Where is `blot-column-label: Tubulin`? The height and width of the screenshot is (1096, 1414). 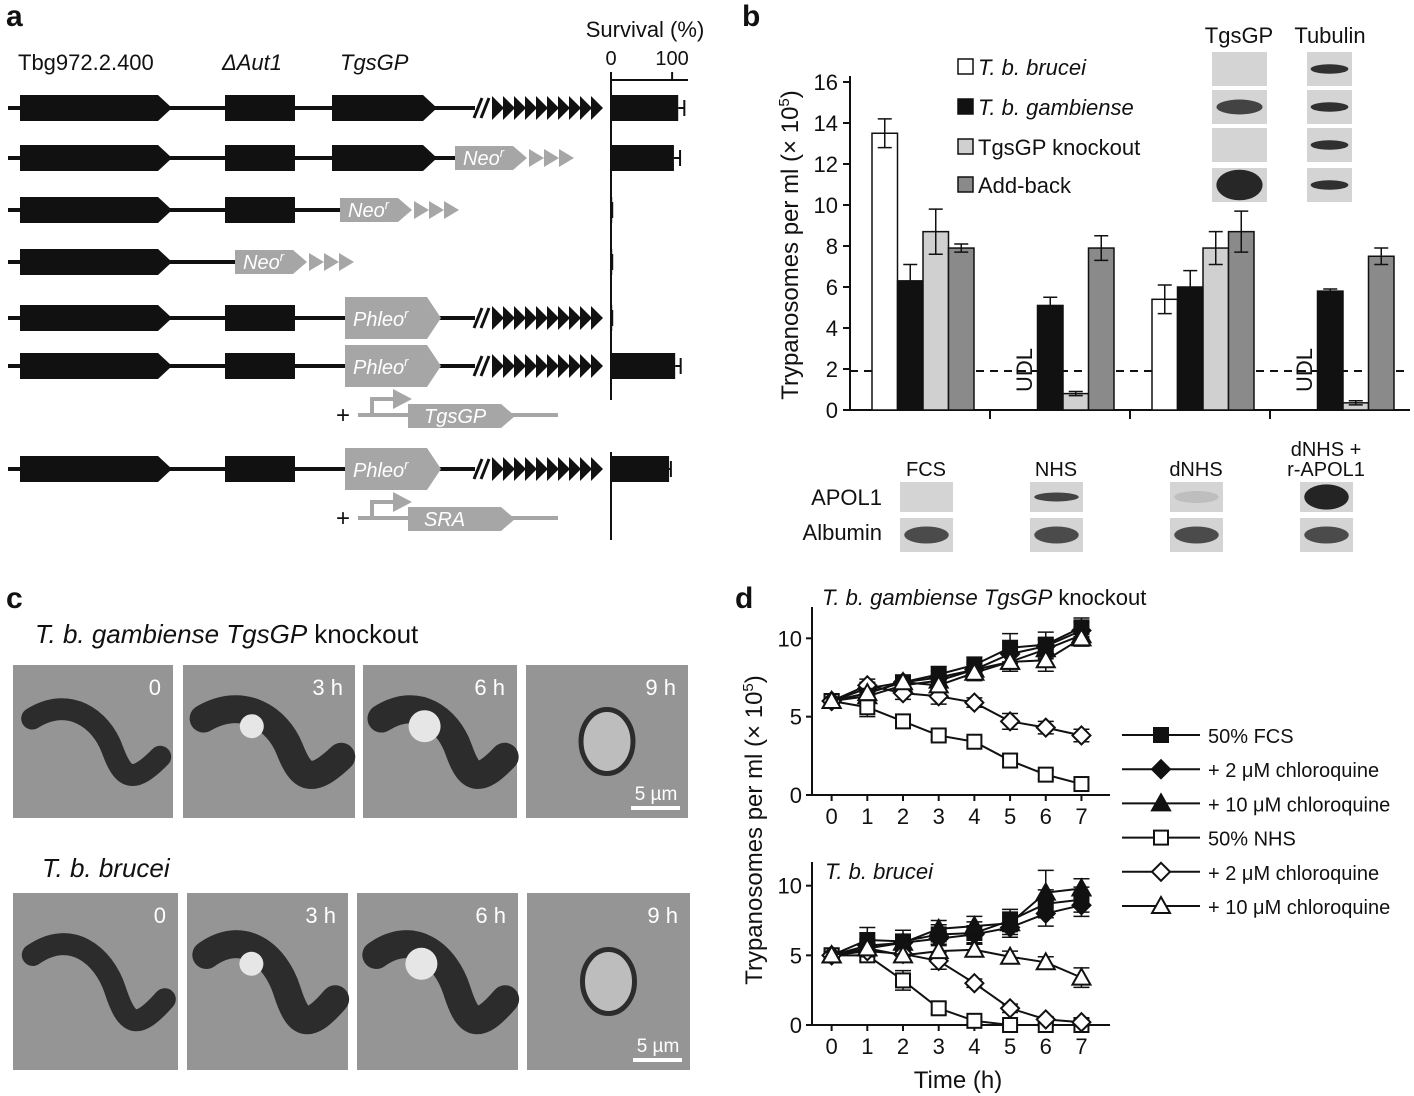 blot-column-label: Tubulin is located at coordinates (1329, 35).